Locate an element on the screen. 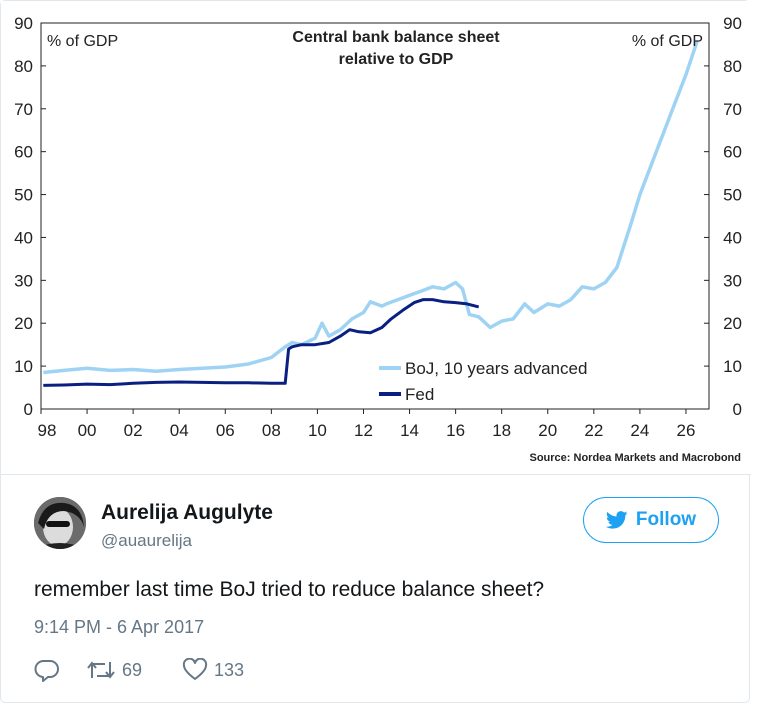 This screenshot has width=762, height=712. x-axis: 98 00 02 04 06 08 10 12 14 16 18 20 22 24 26 is located at coordinates (367, 424).